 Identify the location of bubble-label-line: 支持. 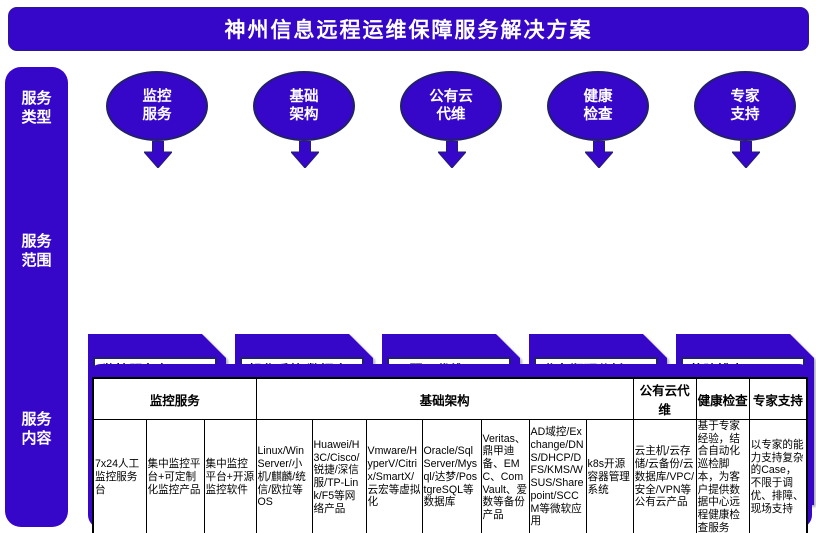
(745, 115).